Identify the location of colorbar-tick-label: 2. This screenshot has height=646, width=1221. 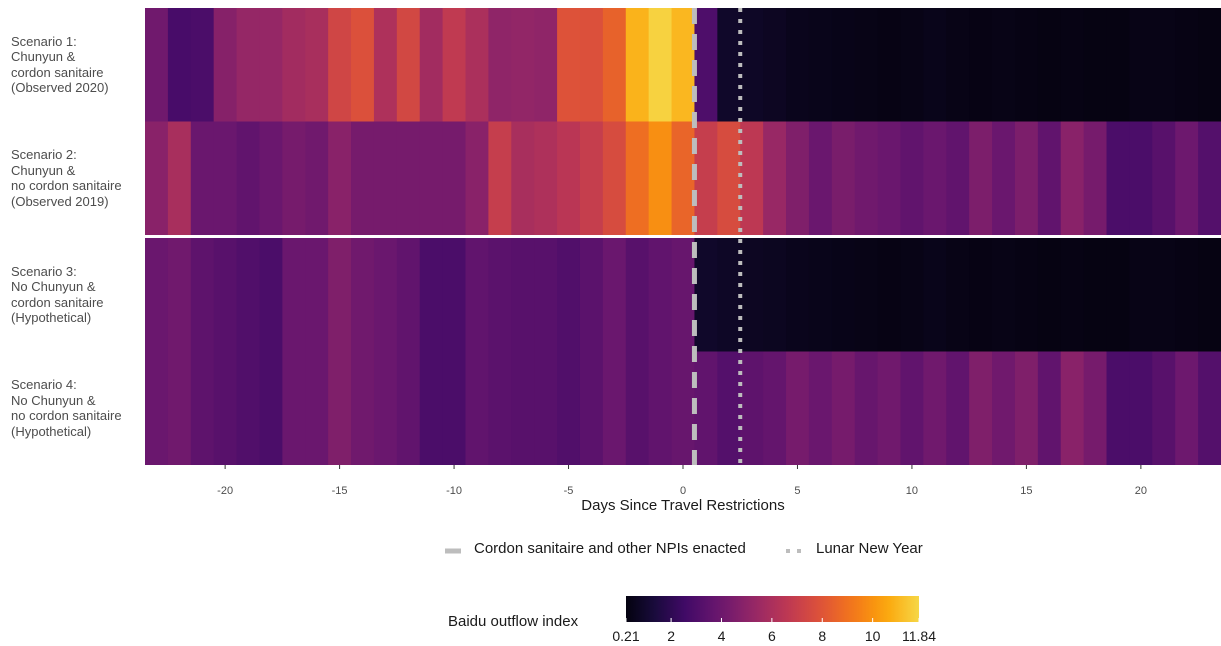
(671, 636).